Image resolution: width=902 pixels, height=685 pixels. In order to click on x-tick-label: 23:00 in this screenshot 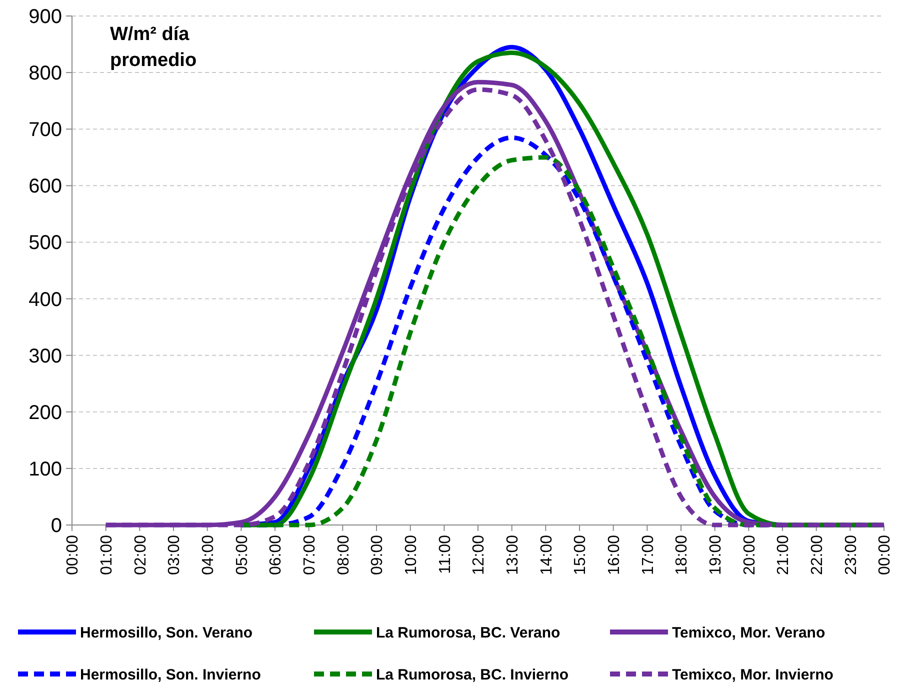, I will do `click(851, 555)`.